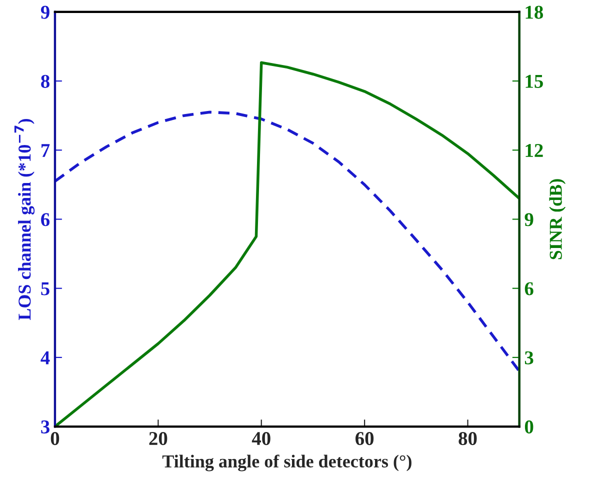 Image resolution: width=611 pixels, height=496 pixels. Describe the element at coordinates (529, 357) in the screenshot. I see `y2-tick-label: 3` at that location.